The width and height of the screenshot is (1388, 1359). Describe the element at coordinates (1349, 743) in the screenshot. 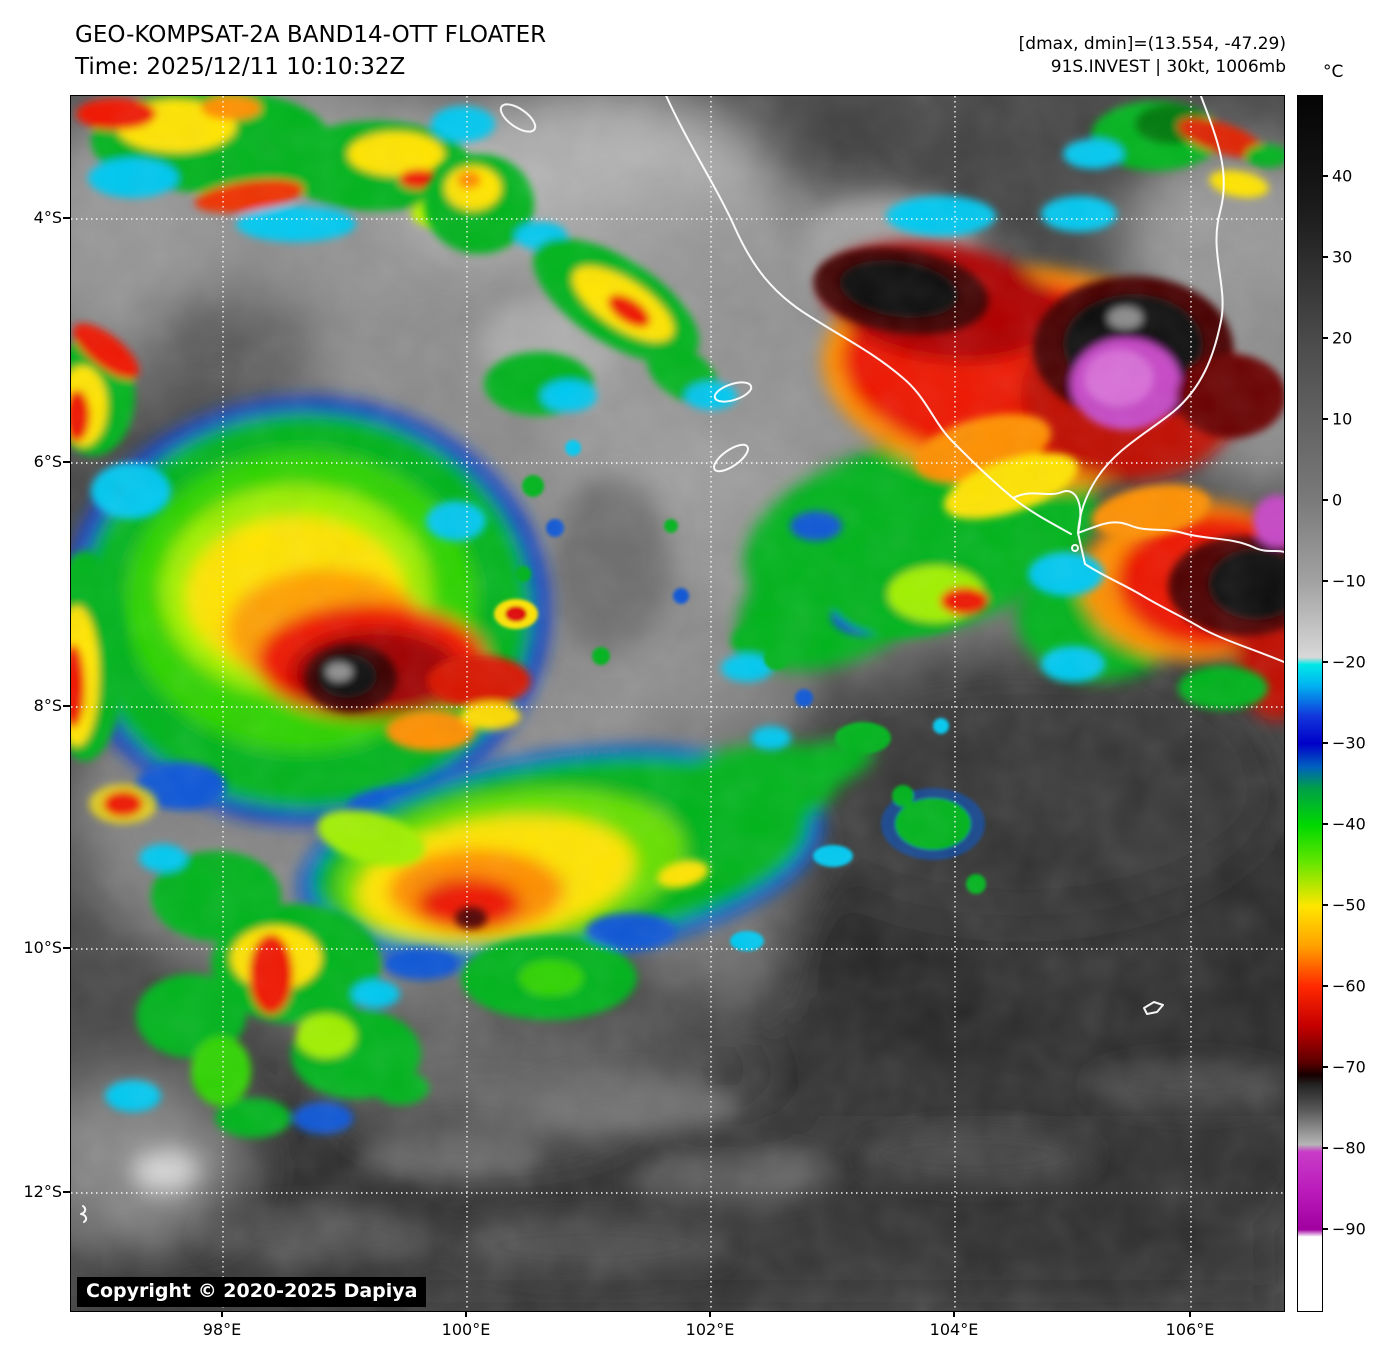

I see `colorbar-tick-label: −30` at that location.